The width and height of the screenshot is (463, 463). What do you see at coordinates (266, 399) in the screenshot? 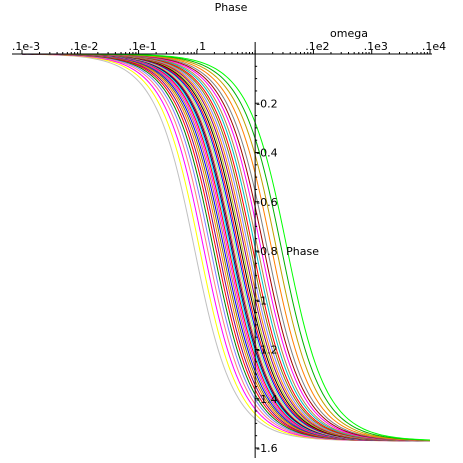
I see `y-tick-label: -1.4` at bounding box center [266, 399].